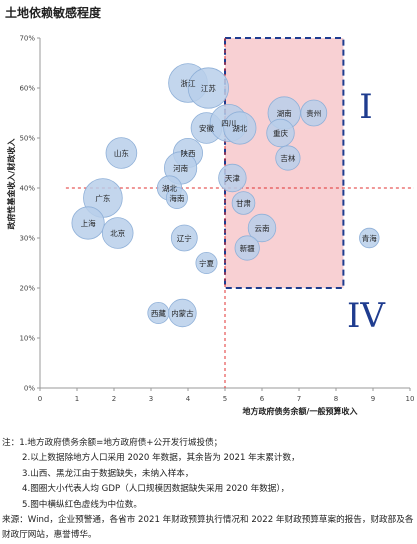  I want to click on x-tick-label: 1, so click(77, 399).